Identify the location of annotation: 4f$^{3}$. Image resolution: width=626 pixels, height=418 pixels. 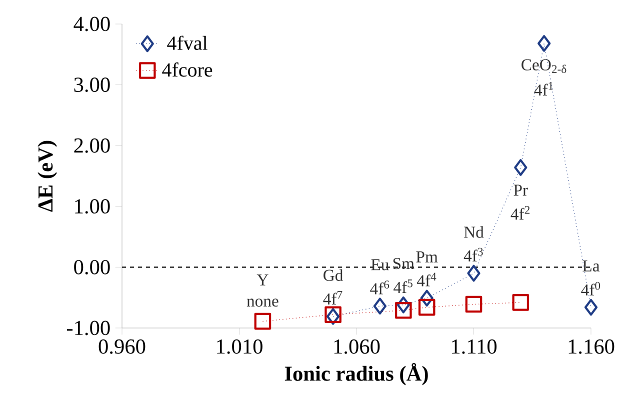
(473, 255).